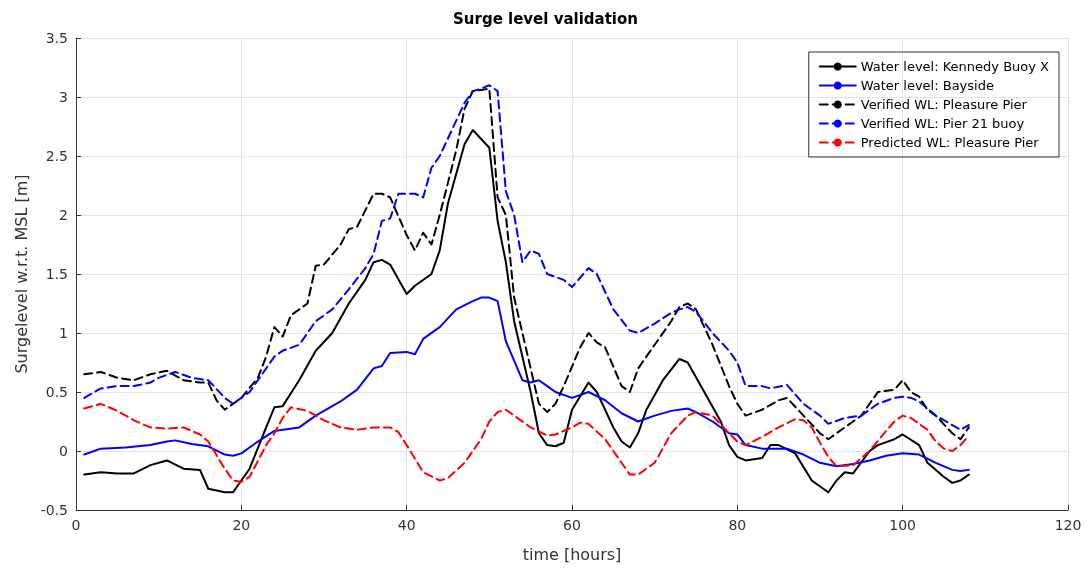  What do you see at coordinates (944, 104) in the screenshot?
I see `legend-label: Verified WL: Pleasure Pier` at bounding box center [944, 104].